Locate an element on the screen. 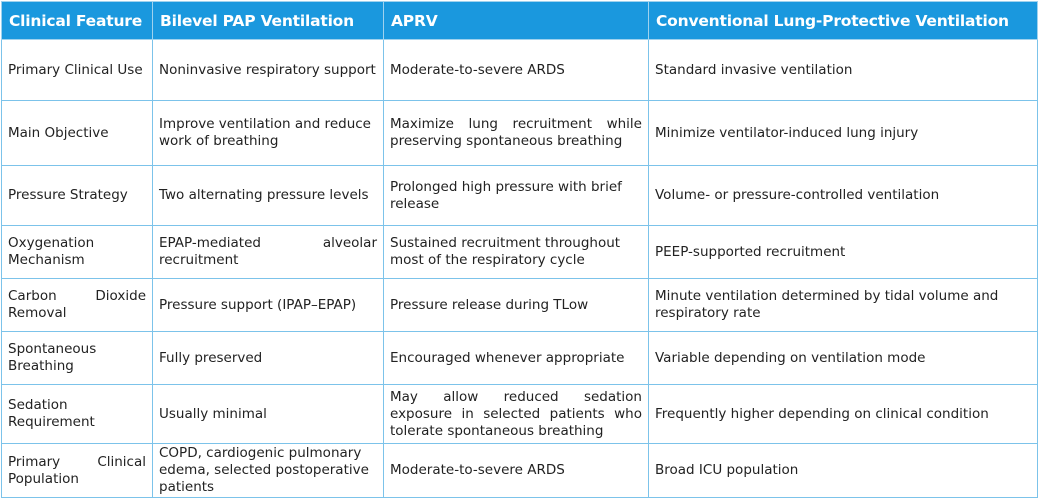  table-cell: Pressure release during TLow is located at coordinates (516, 305).